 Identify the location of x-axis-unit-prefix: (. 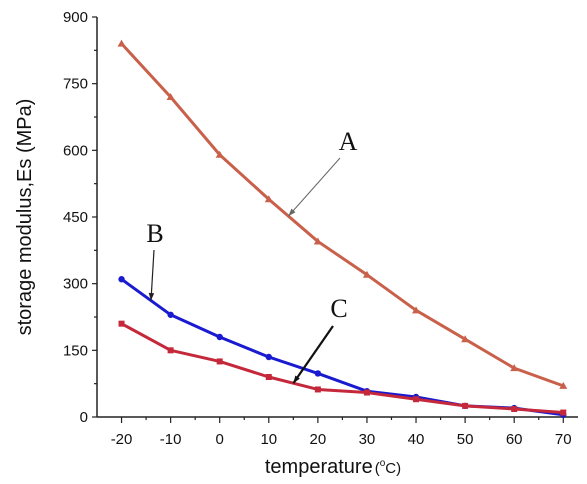
(377, 468).